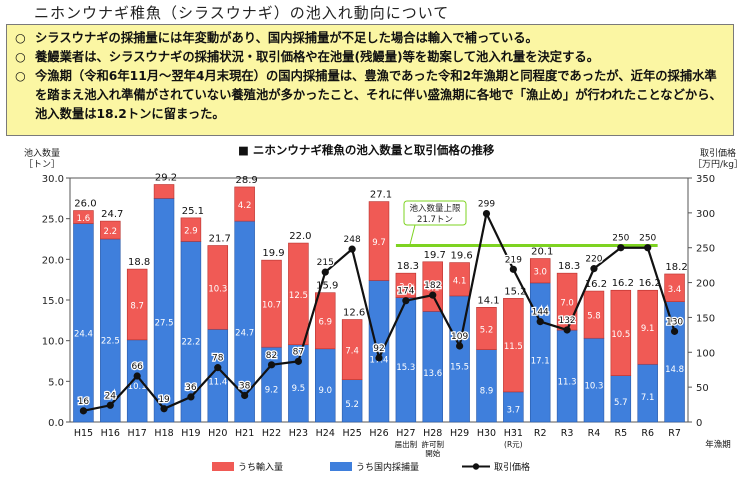  What do you see at coordinates (164, 400) in the screenshot?
I see `price-value-label: 19` at bounding box center [164, 400].